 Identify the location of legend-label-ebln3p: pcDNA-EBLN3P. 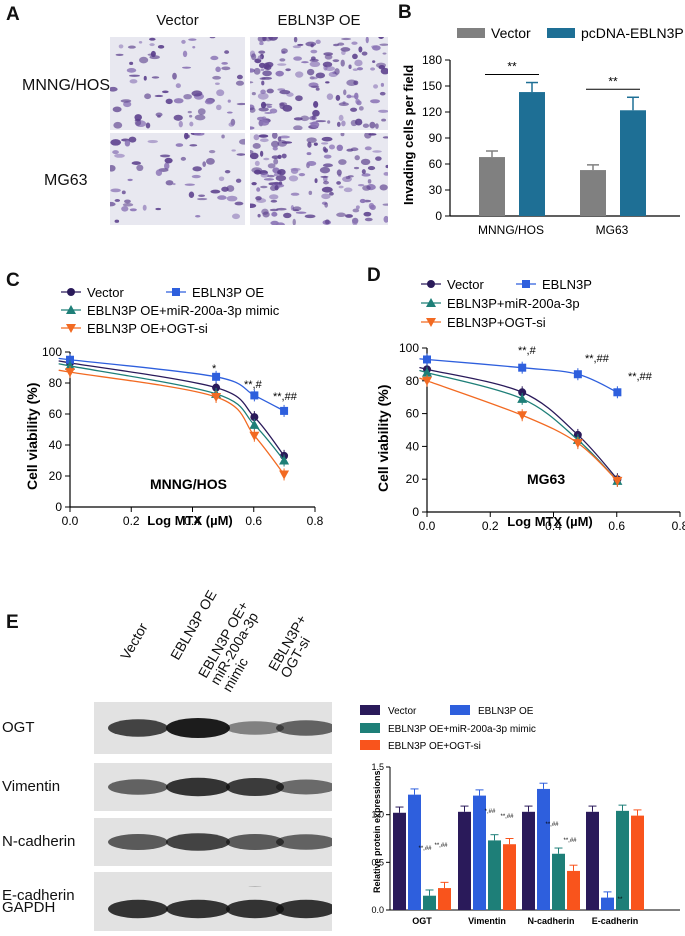
(632, 33).